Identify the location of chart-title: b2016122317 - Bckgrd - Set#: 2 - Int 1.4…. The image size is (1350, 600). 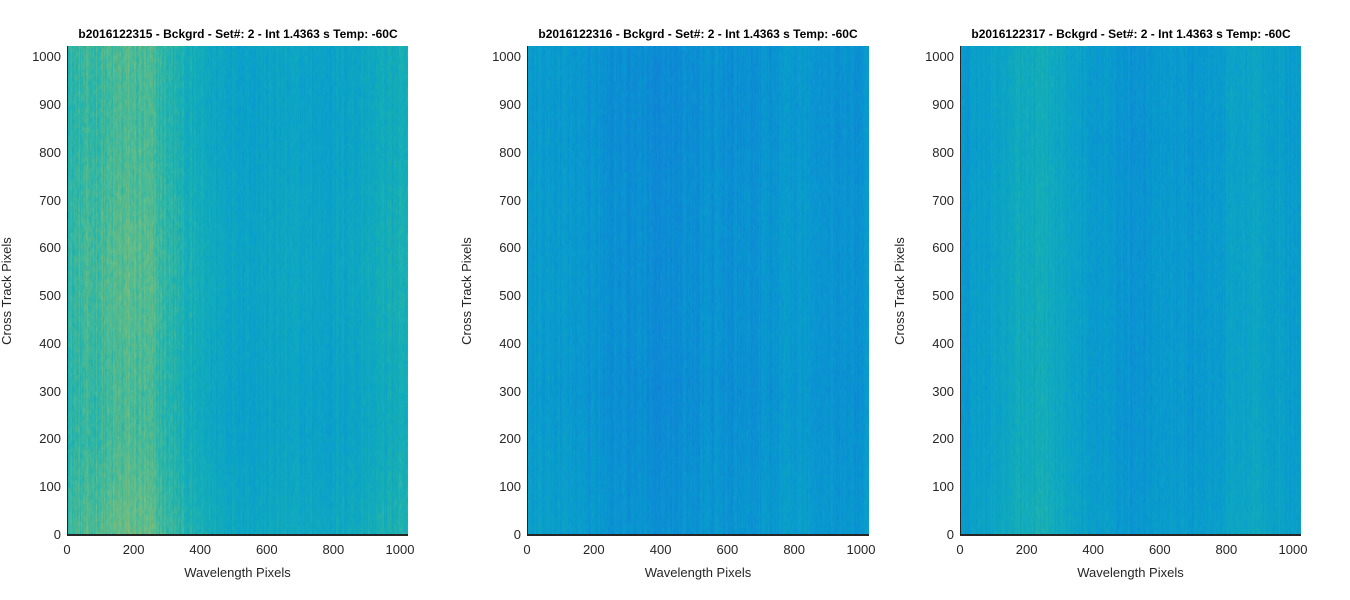
(1131, 34).